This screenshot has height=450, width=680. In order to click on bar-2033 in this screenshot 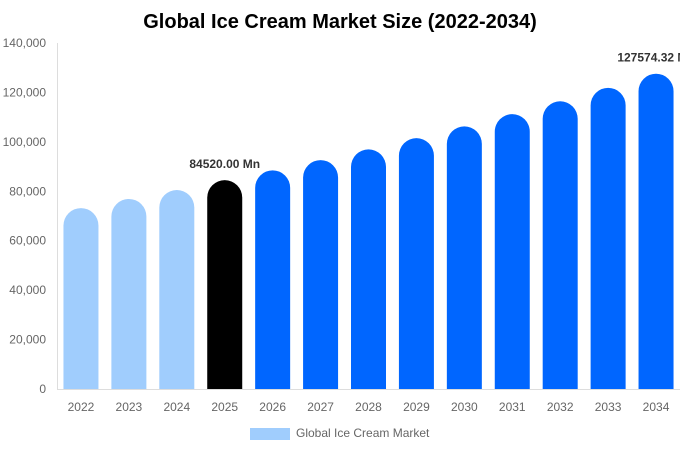, I will do `click(608, 238)`.